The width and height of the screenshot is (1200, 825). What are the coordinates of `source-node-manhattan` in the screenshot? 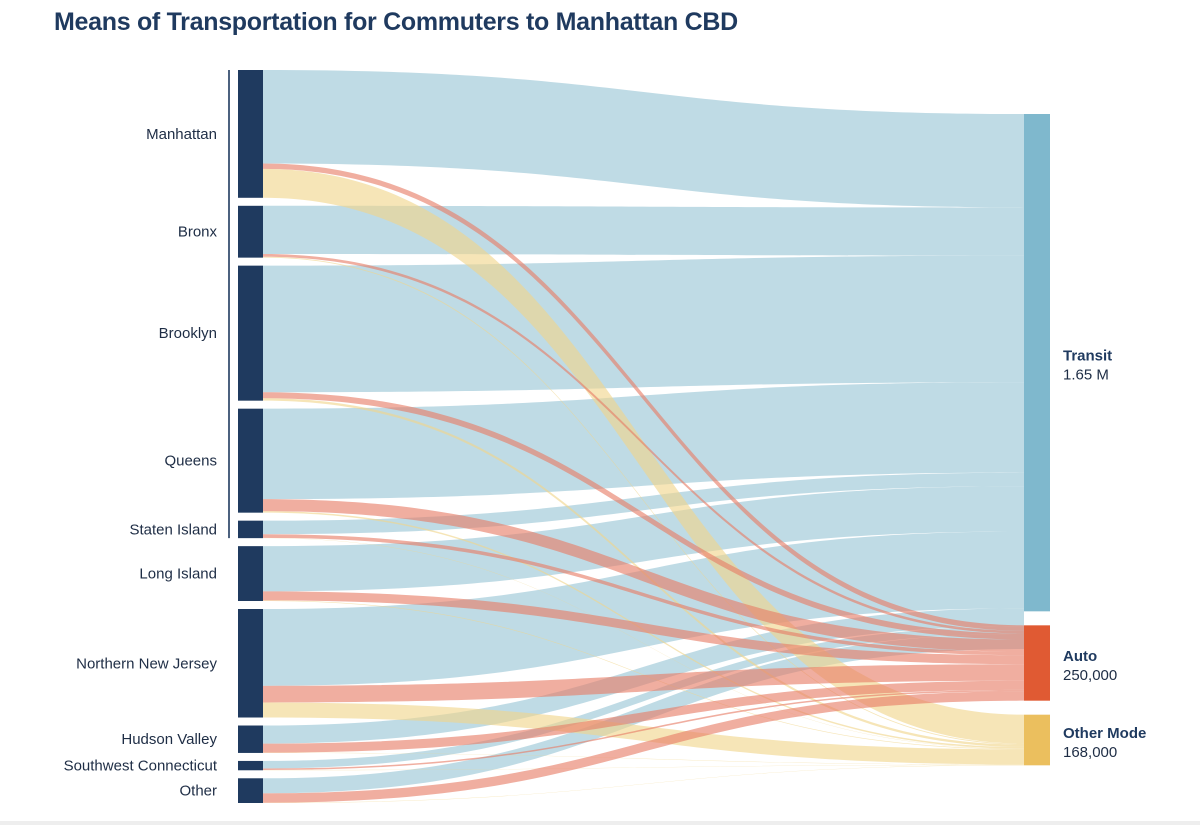 It's located at (250, 134).